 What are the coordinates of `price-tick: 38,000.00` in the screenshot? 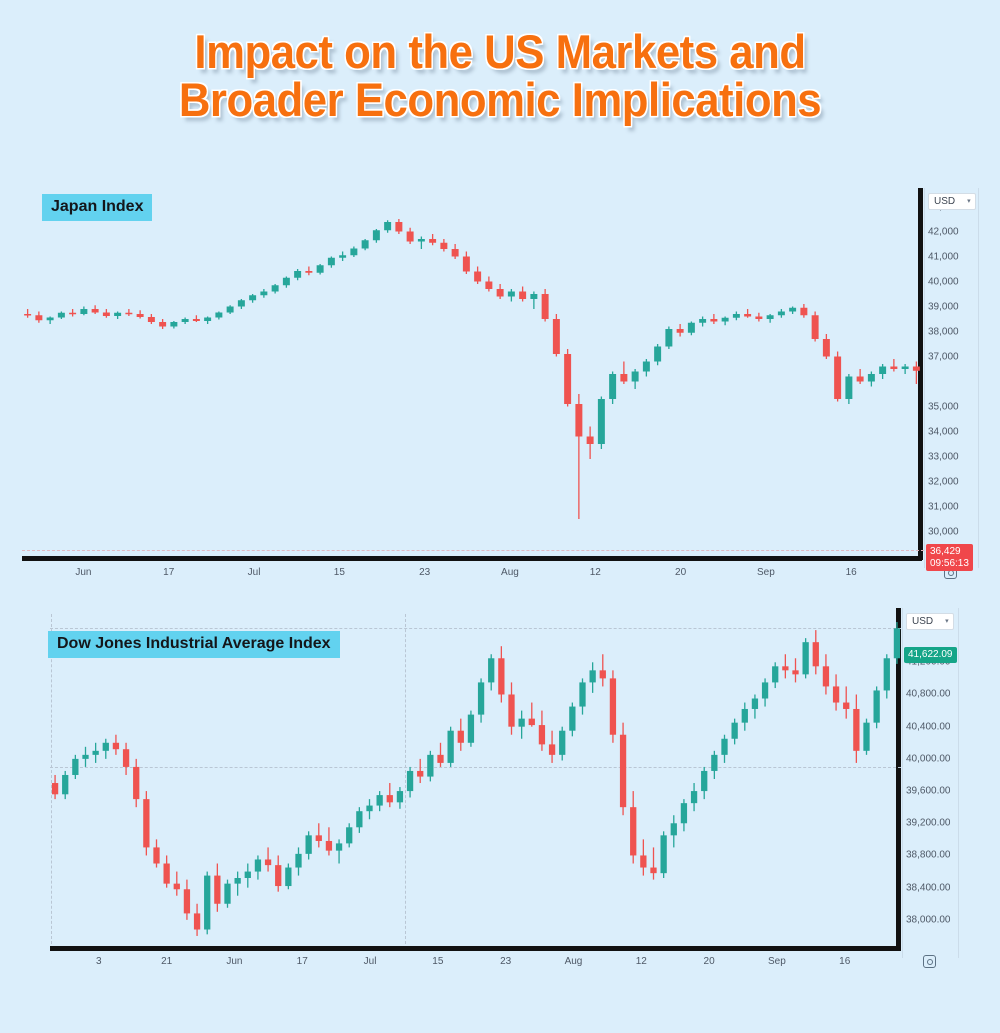 It's located at (928, 920).